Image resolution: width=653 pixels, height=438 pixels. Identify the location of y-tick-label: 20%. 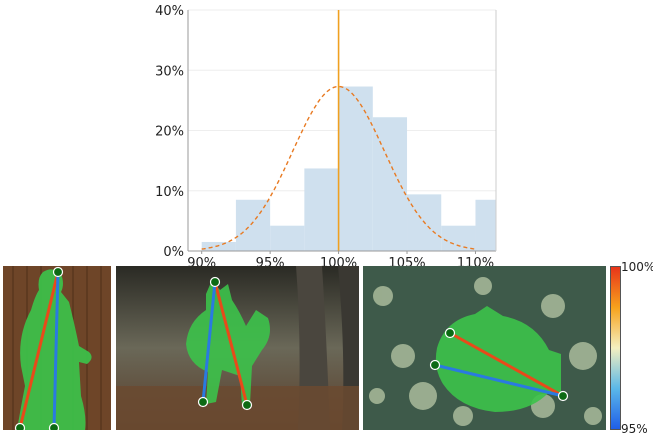
(169, 132).